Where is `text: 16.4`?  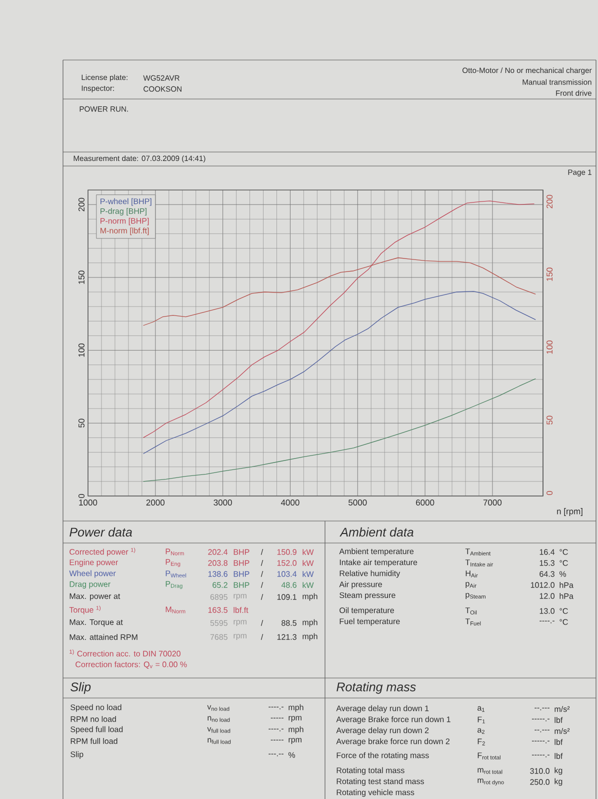 text: 16.4 is located at coordinates (547, 552).